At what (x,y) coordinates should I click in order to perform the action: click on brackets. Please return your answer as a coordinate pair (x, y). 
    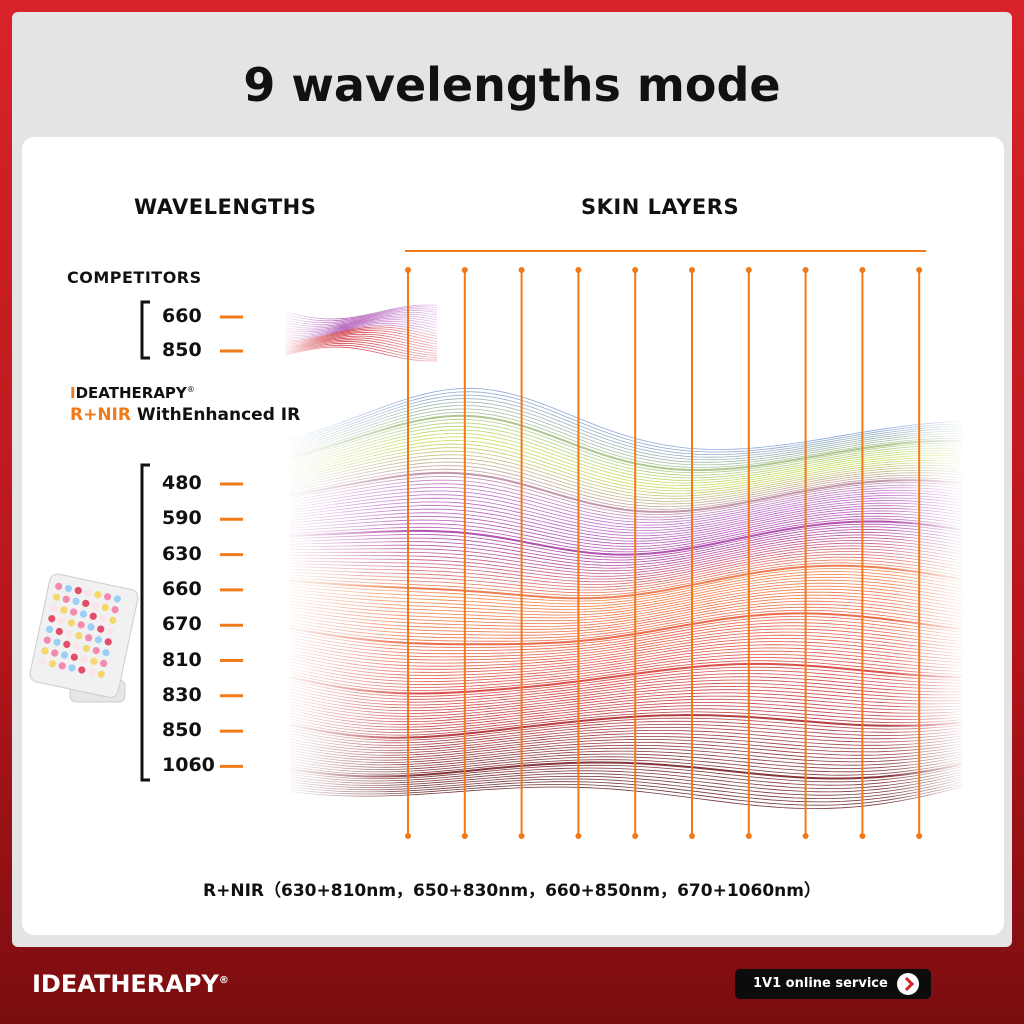
    Looking at the image, I should click on (145, 541).